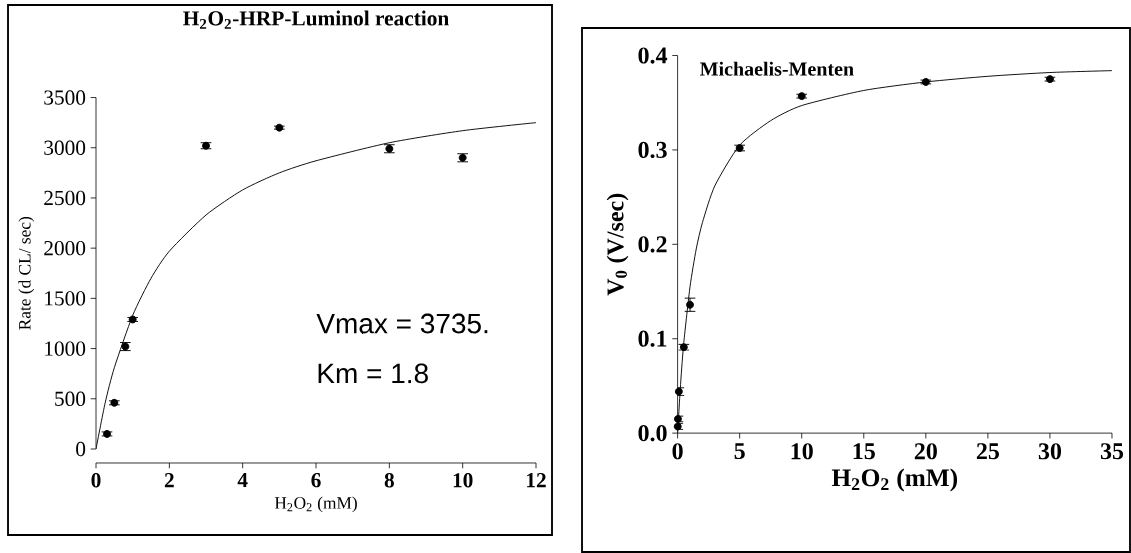 The image size is (1131, 553). What do you see at coordinates (653, 55) in the screenshot?
I see `y-tick-label: 0.4` at bounding box center [653, 55].